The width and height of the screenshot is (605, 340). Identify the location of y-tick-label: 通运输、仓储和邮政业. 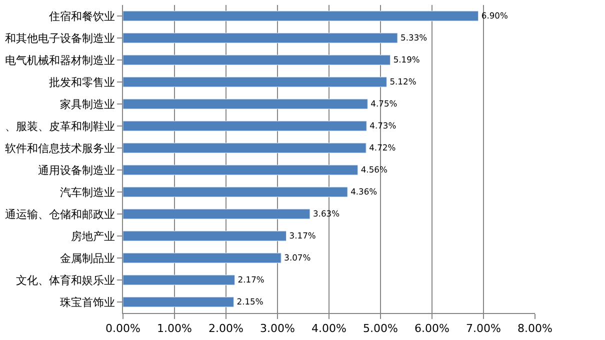
(59, 214).